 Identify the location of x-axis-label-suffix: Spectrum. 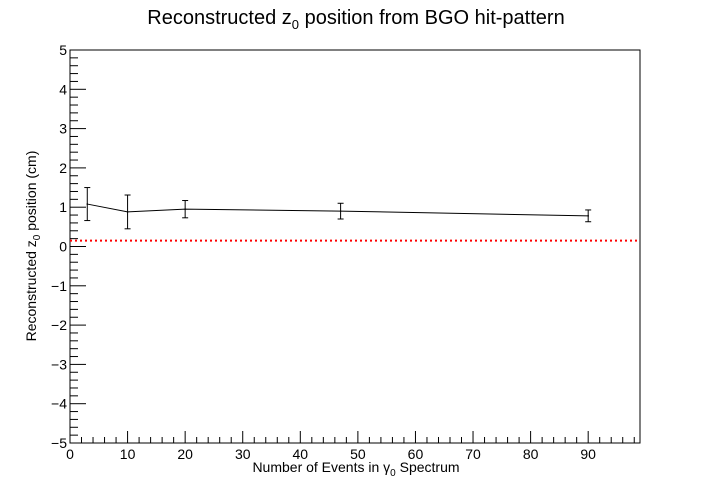
(428, 467).